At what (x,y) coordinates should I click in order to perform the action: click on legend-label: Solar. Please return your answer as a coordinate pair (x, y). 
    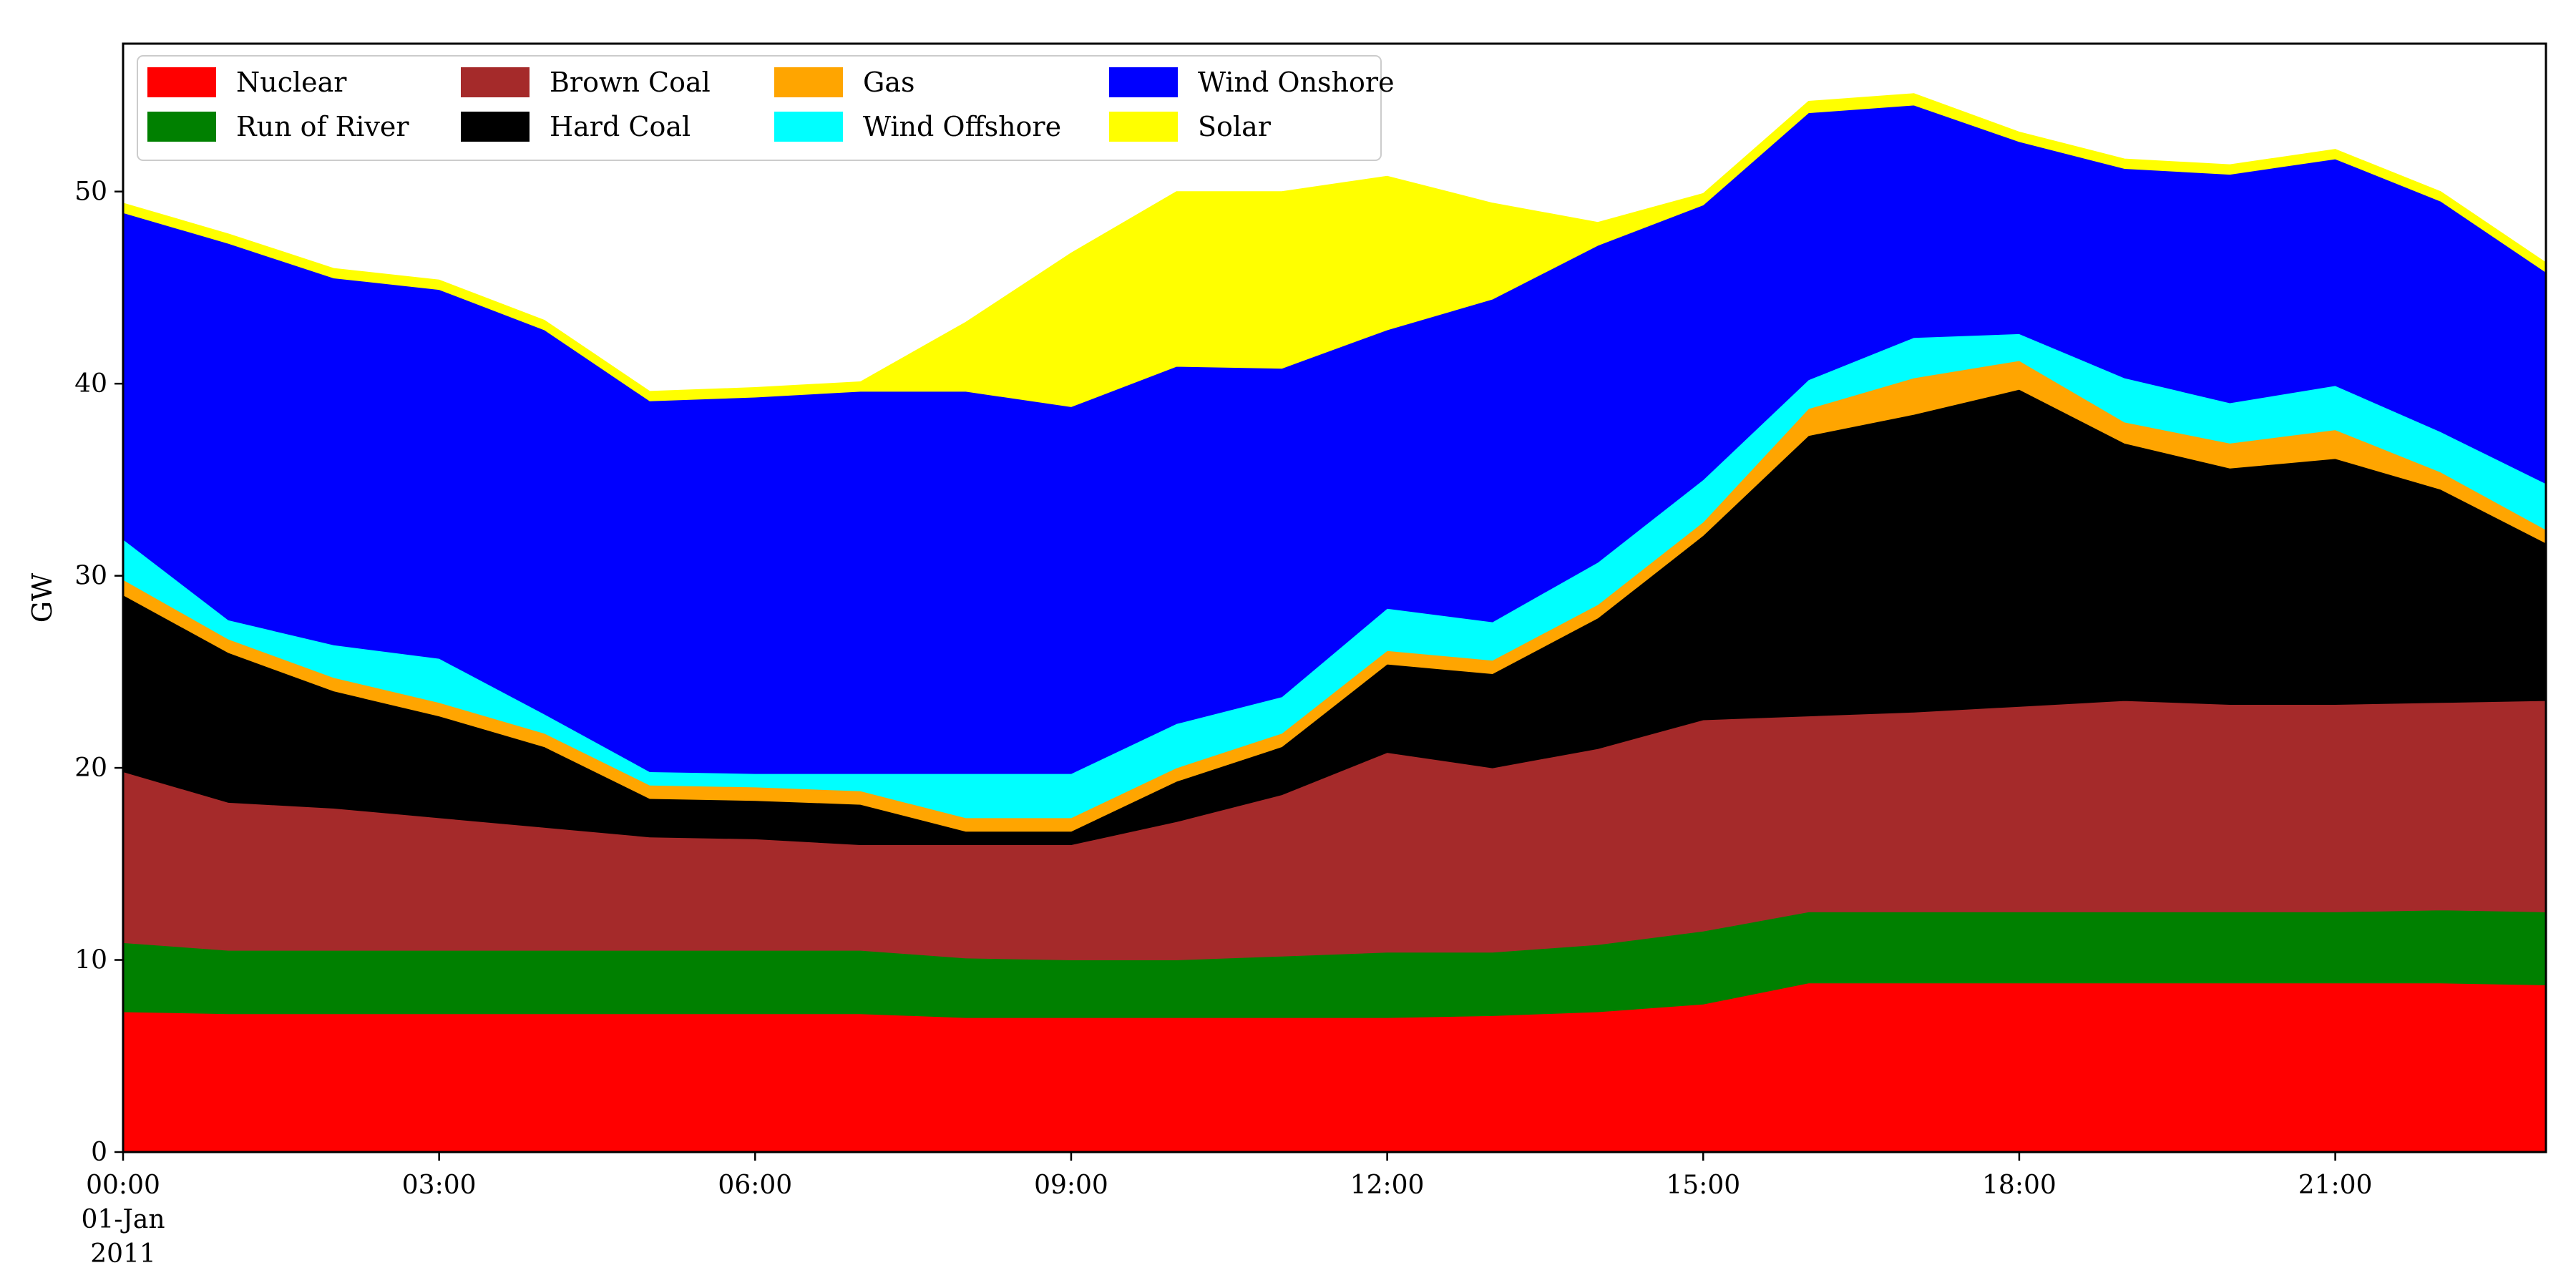
    Looking at the image, I should click on (1235, 126).